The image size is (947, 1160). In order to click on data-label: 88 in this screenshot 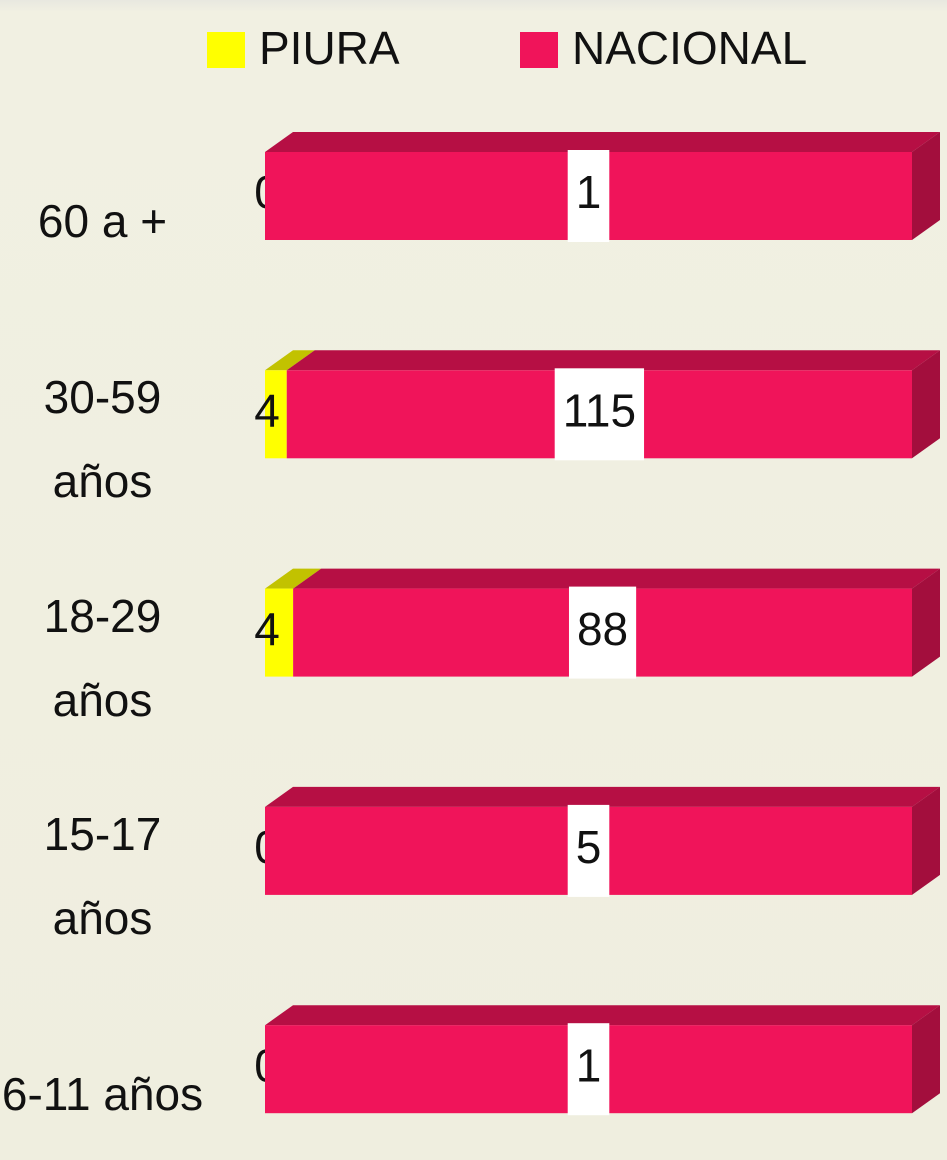, I will do `click(602, 629)`.